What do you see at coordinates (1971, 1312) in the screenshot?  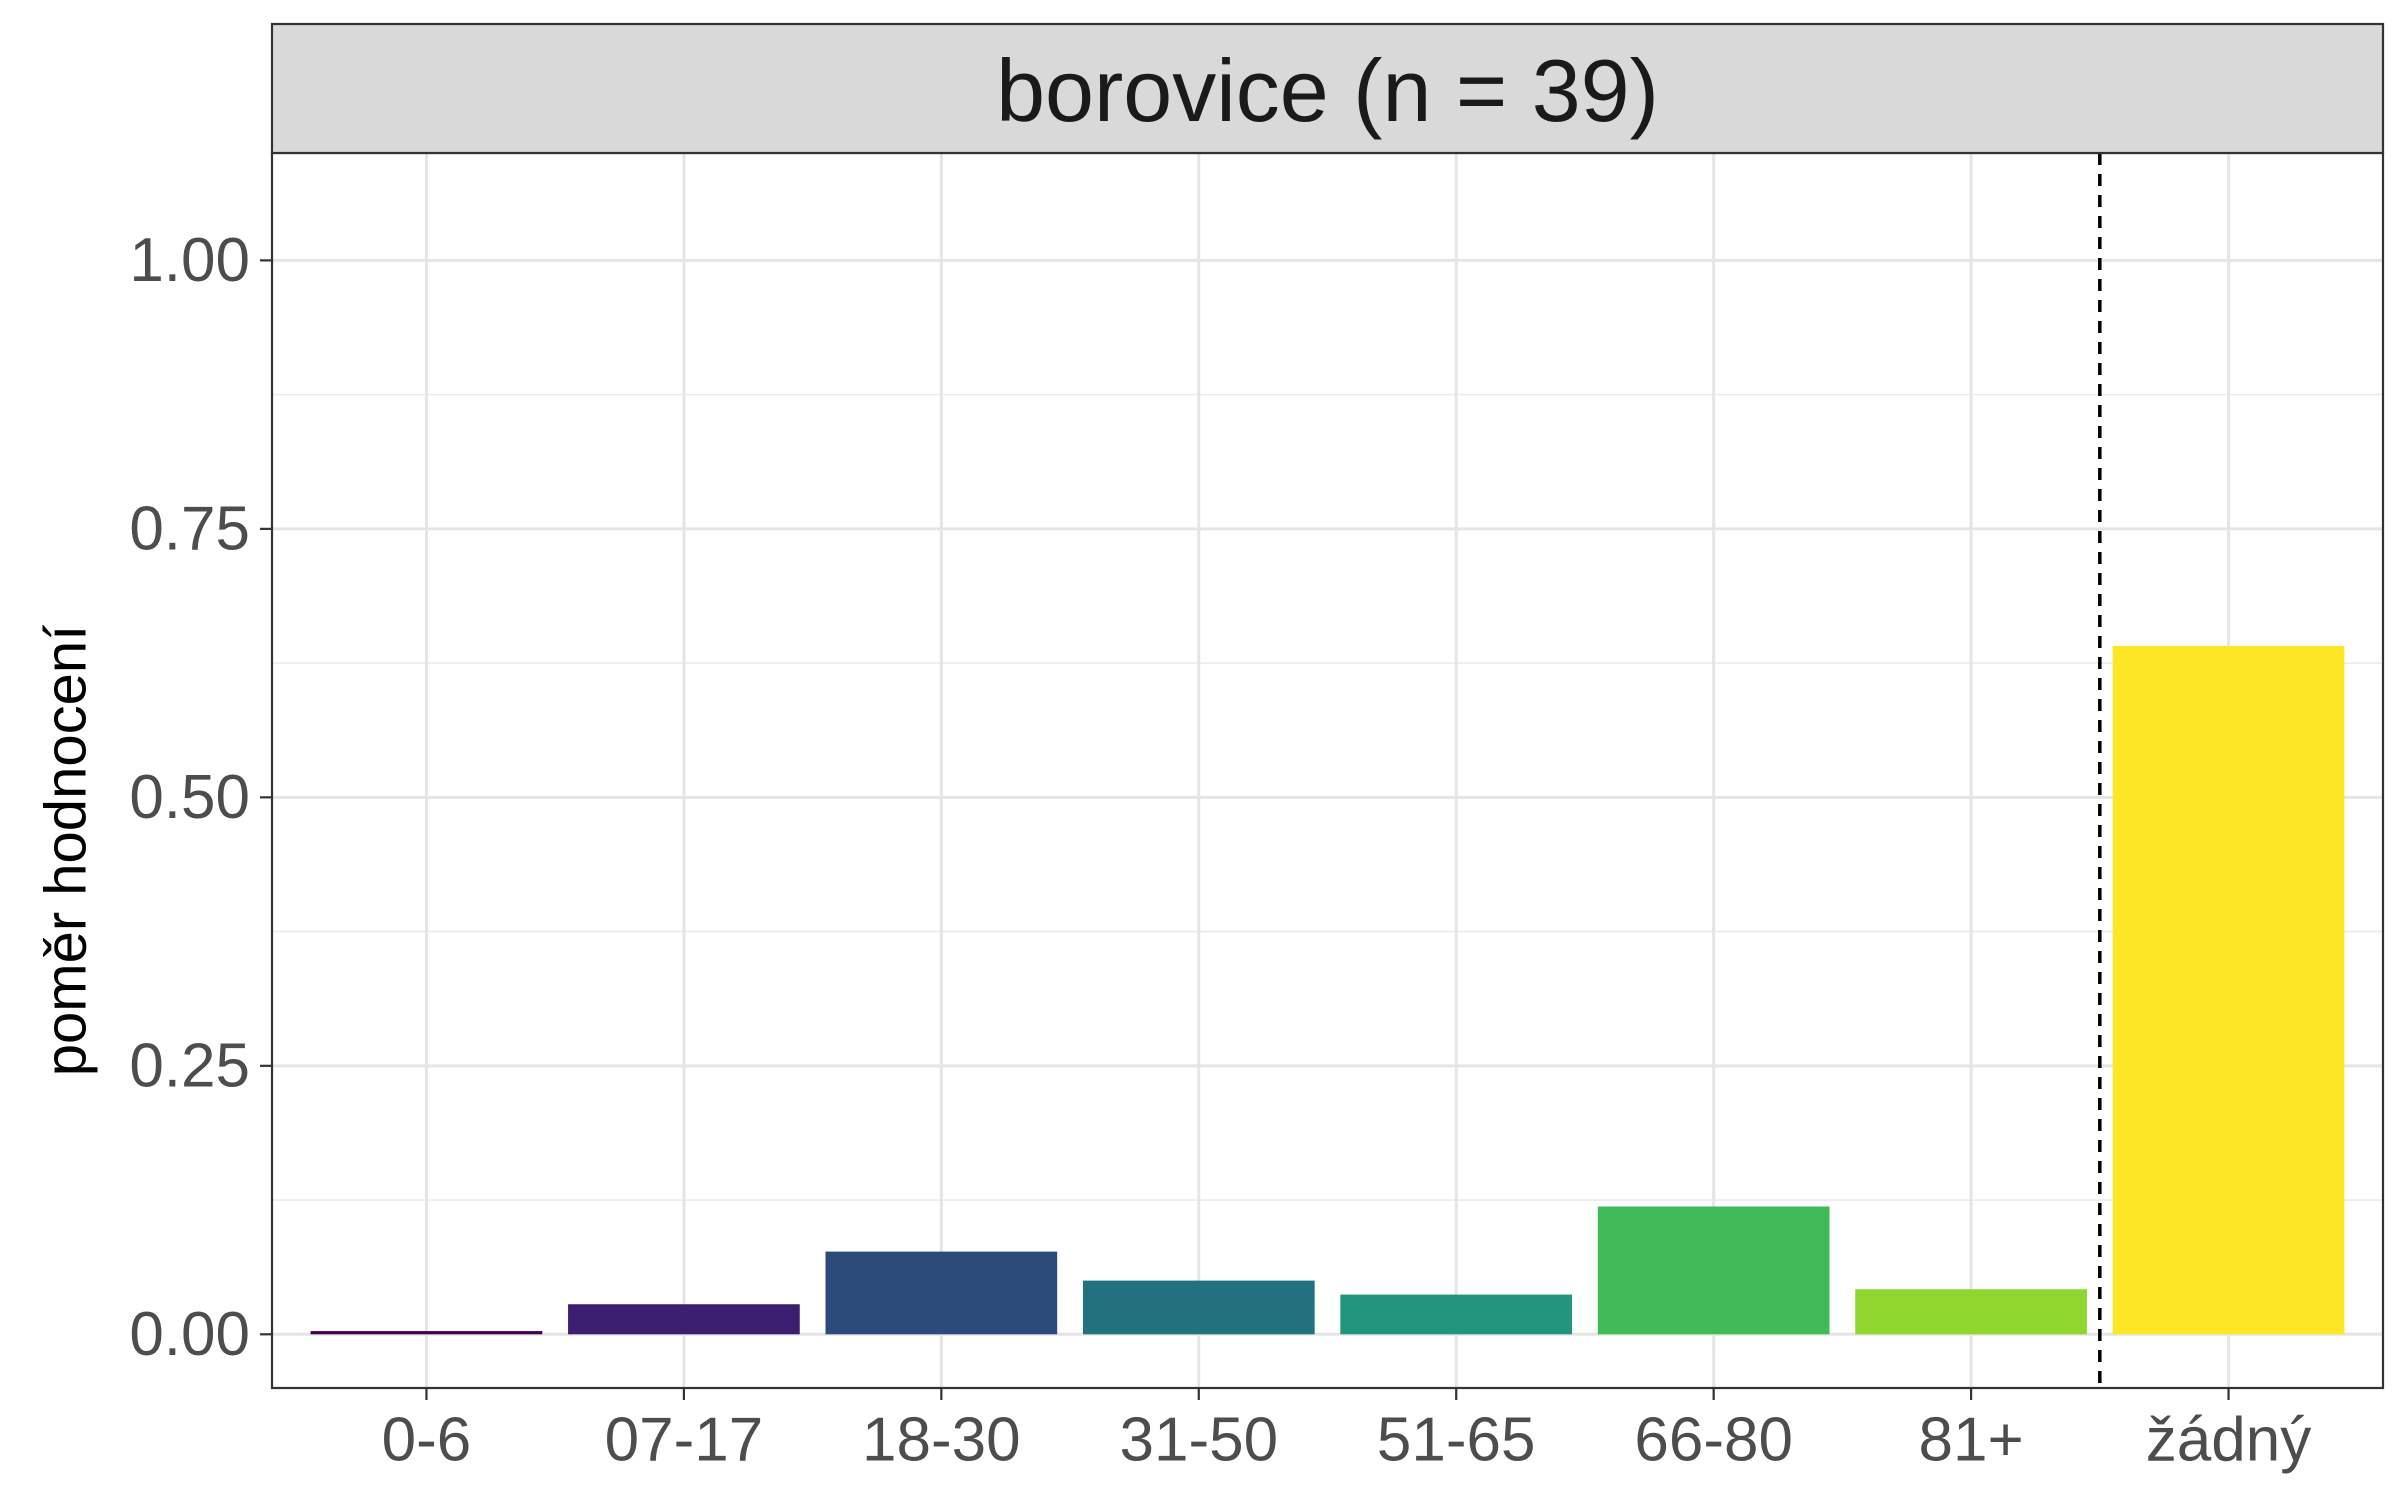 I see `bar-81+` at bounding box center [1971, 1312].